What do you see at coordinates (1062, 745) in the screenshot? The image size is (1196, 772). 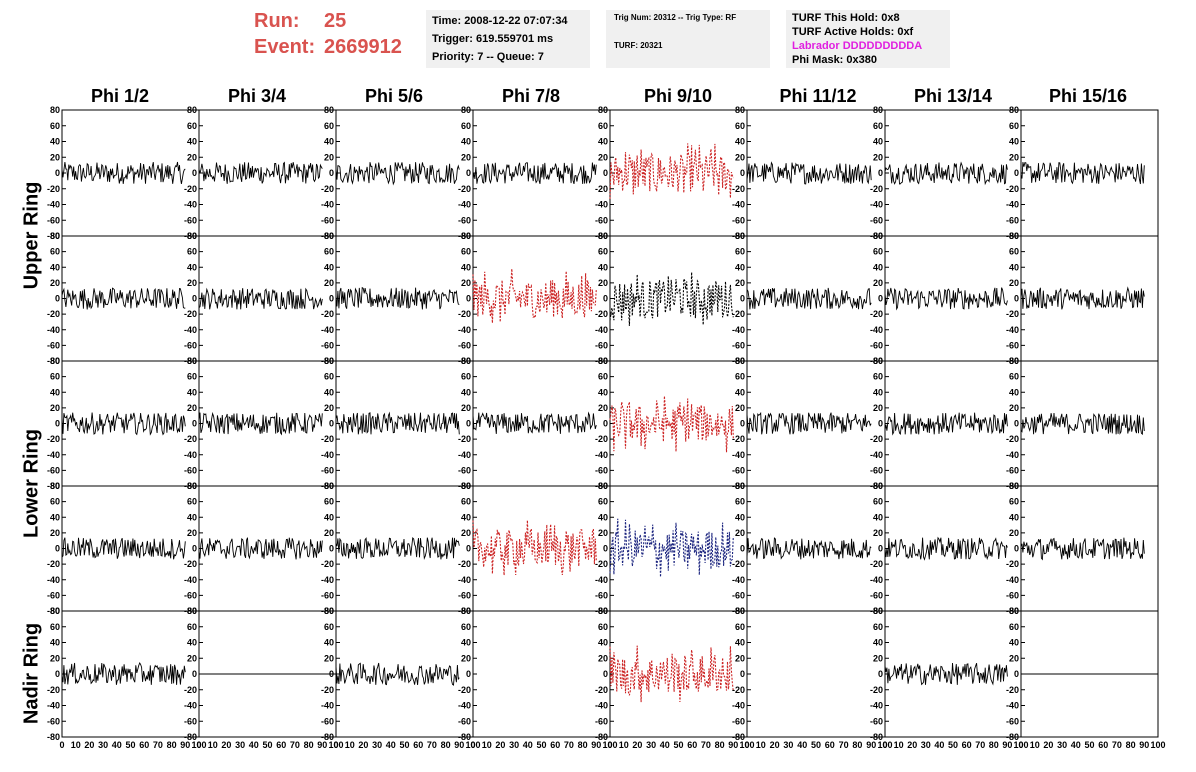 I see `x-tick-label: 30` at bounding box center [1062, 745].